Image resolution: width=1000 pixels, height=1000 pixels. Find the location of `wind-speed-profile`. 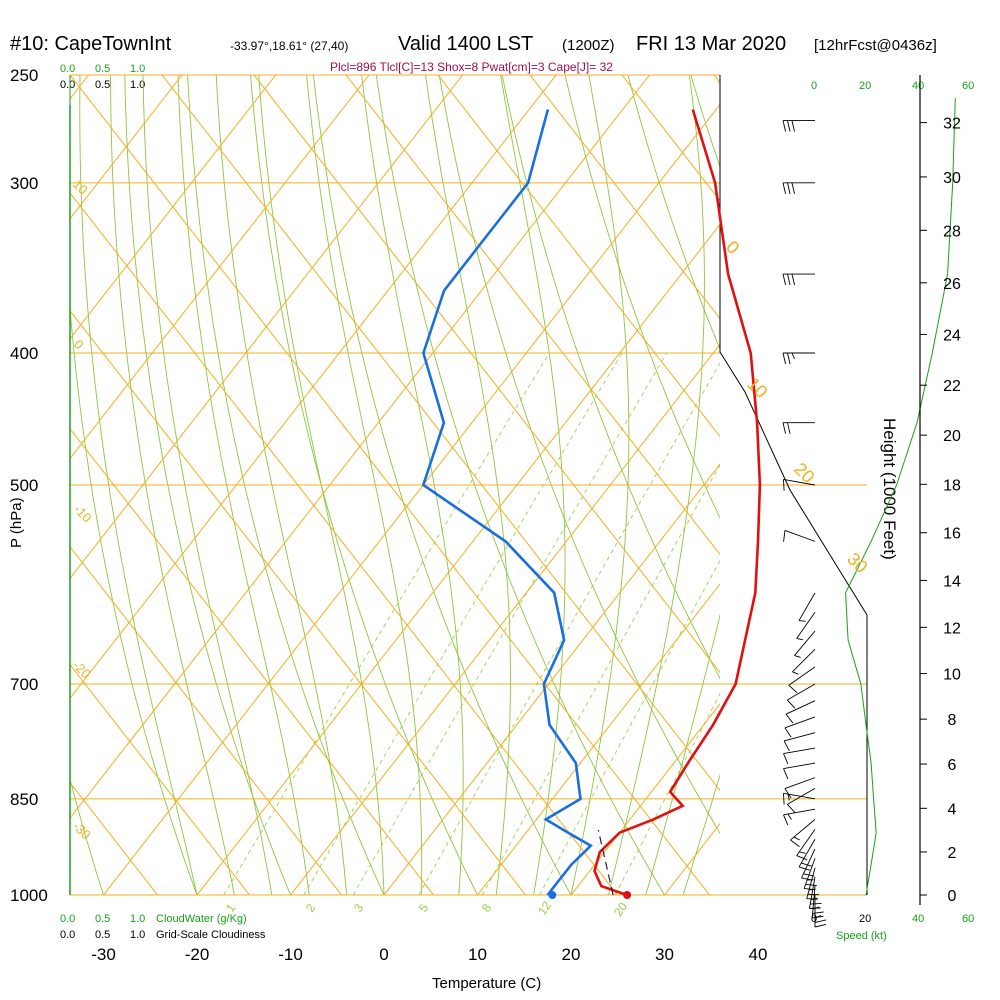

wind-speed-profile is located at coordinates (900, 497).